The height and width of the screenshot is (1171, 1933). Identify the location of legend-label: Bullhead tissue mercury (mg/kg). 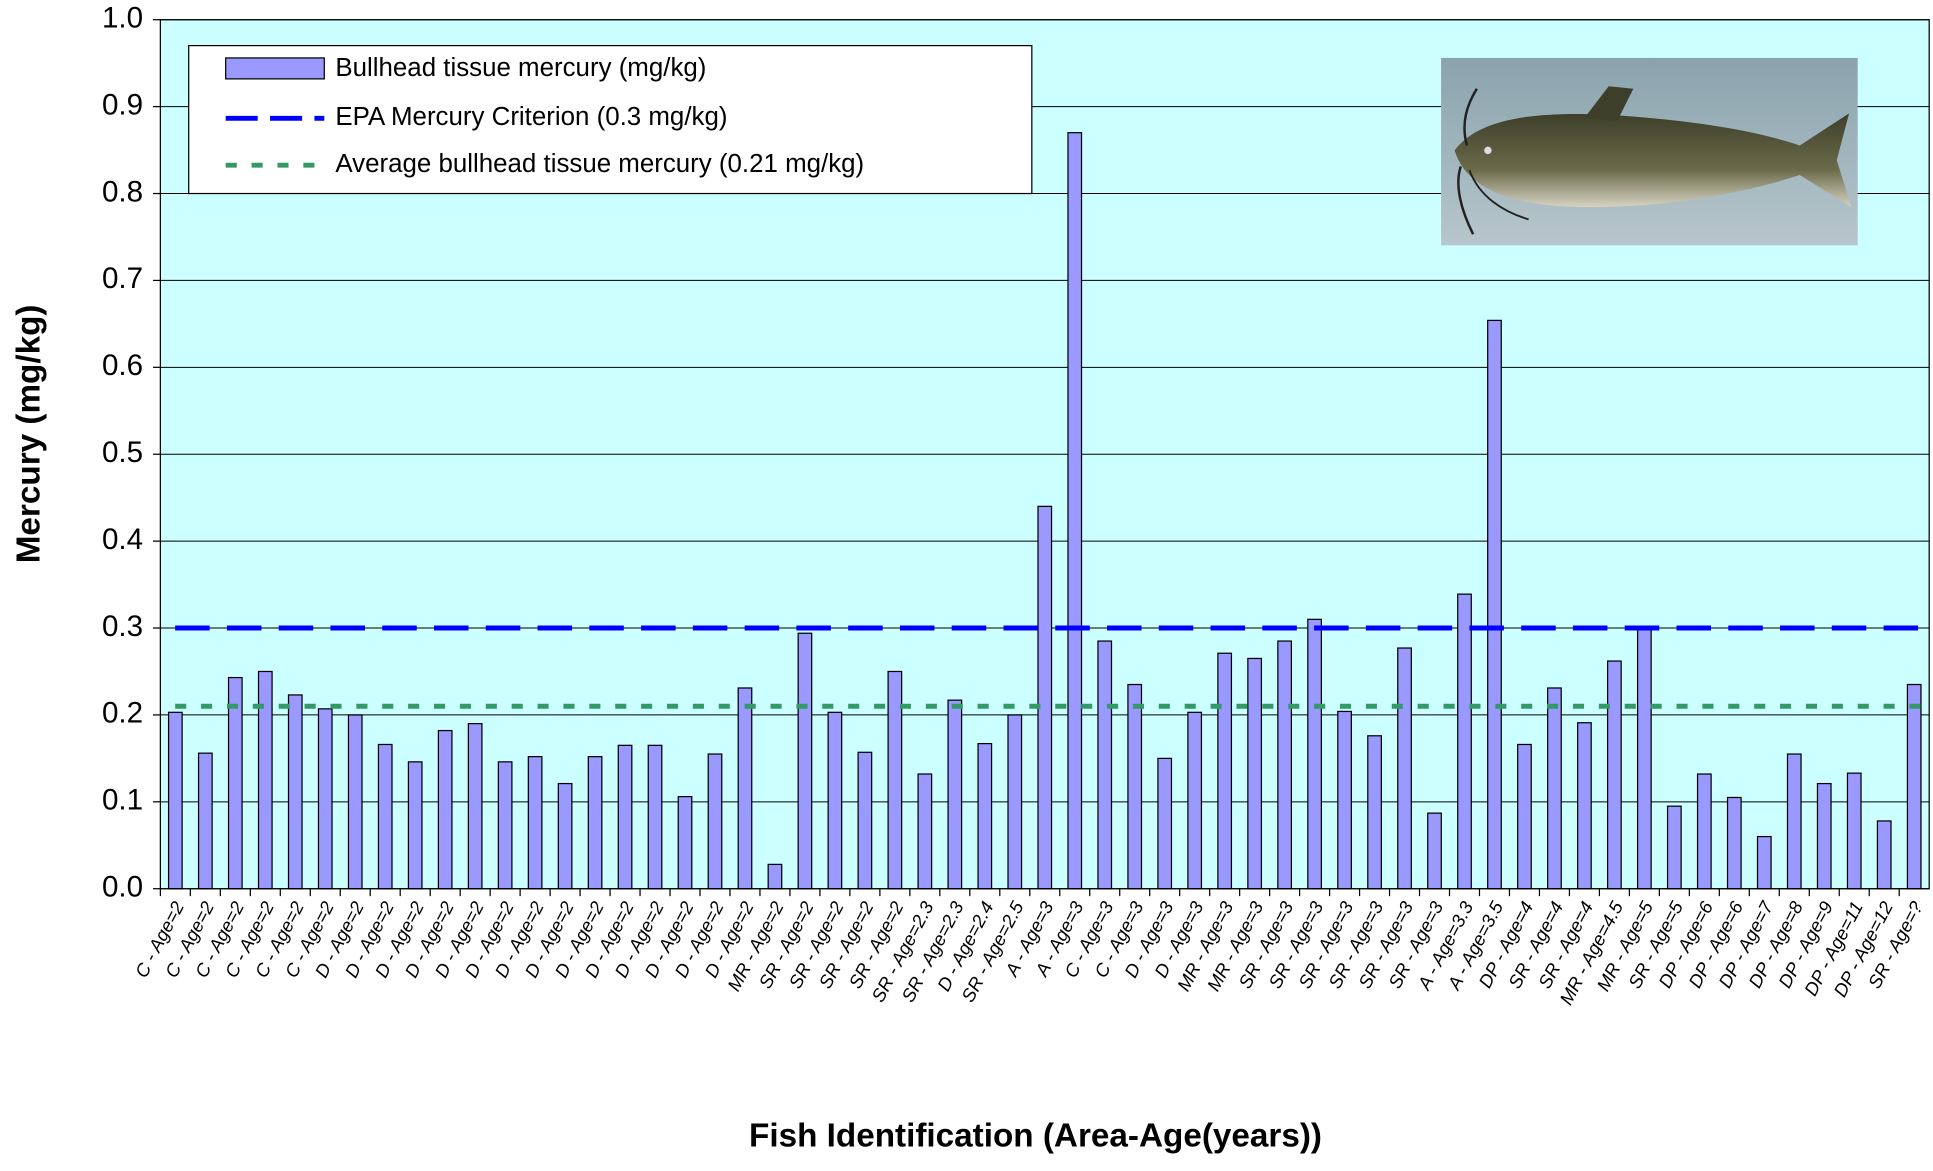
(520, 68).